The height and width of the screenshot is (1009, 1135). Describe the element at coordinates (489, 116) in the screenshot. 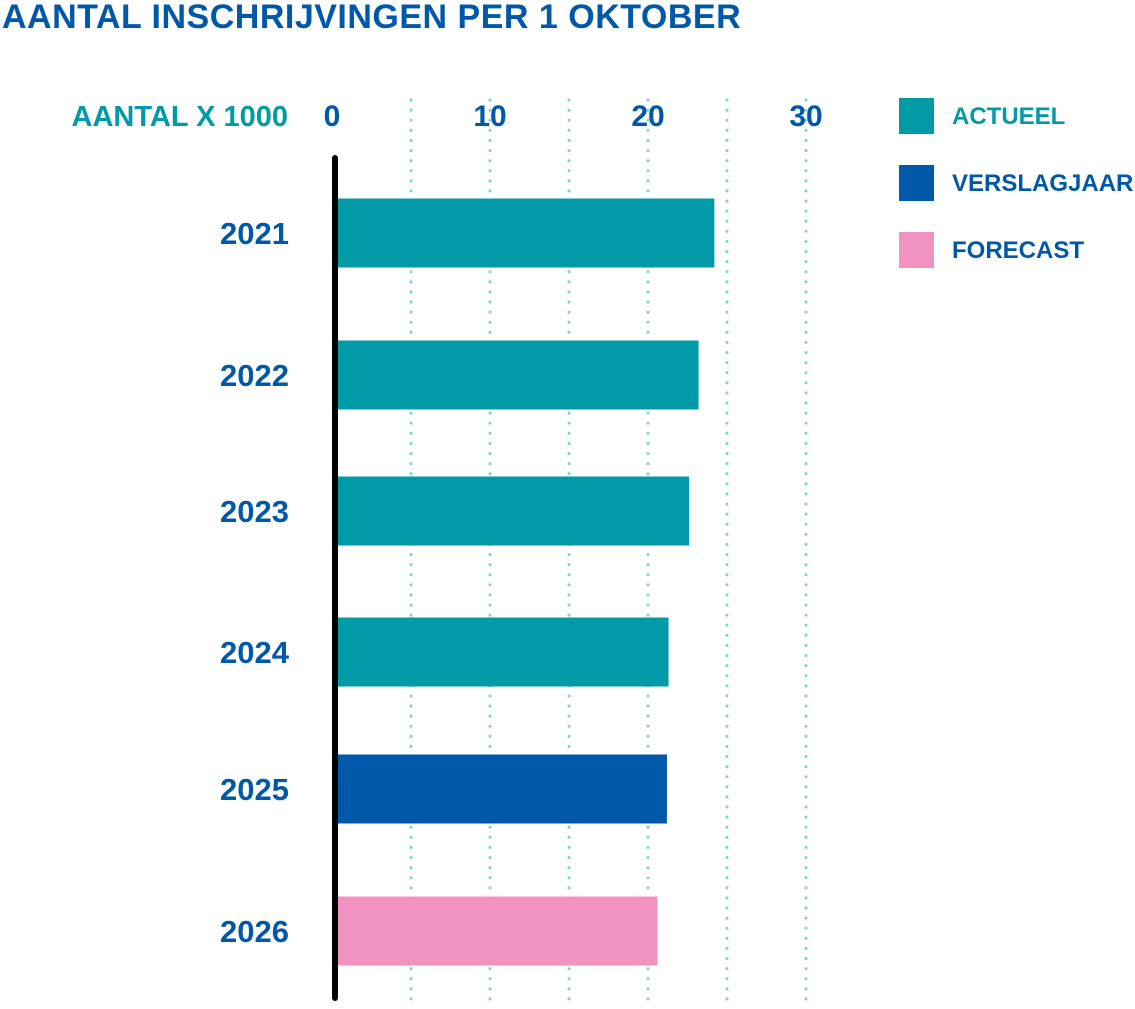

I see `x-tick-label: 10` at that location.